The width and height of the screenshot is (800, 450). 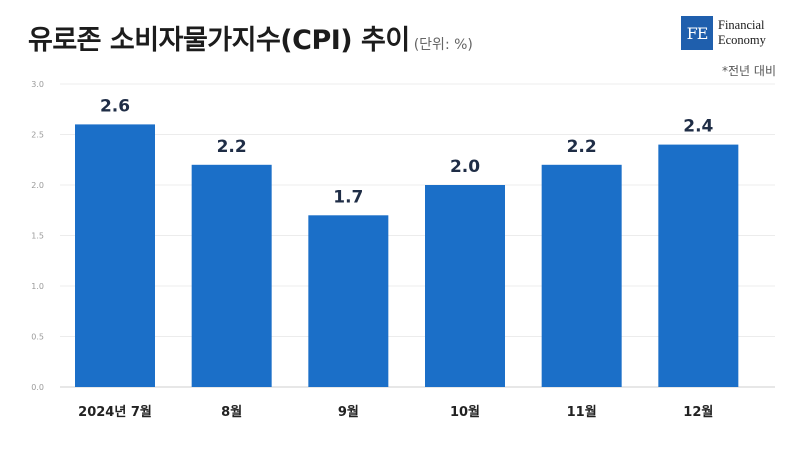 What do you see at coordinates (37, 84) in the screenshot?
I see `y-tick-label: 3.0` at bounding box center [37, 84].